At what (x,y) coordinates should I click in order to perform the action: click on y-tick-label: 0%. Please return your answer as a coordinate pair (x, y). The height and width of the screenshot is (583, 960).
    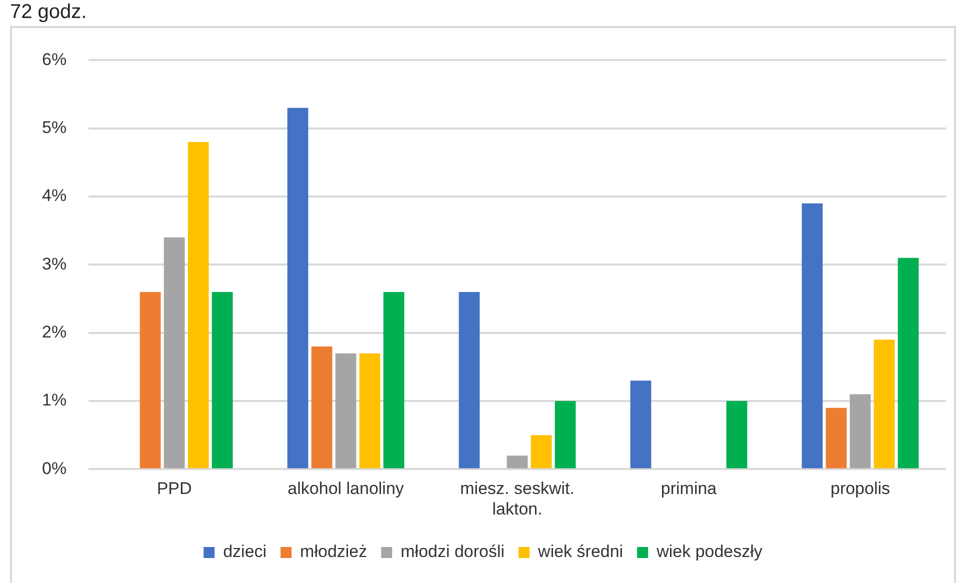
    Looking at the image, I should click on (54, 468).